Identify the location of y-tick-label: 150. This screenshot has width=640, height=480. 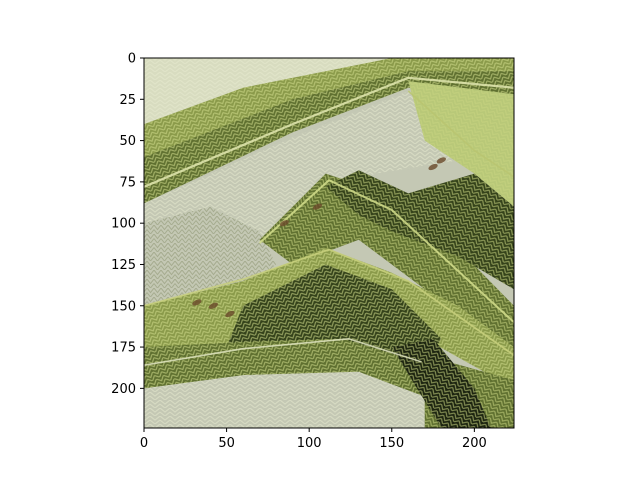
(123, 306).